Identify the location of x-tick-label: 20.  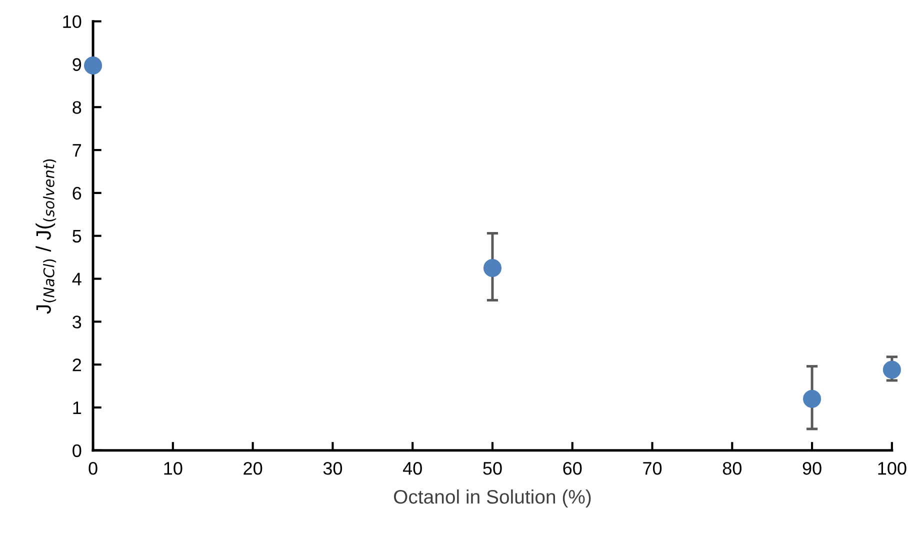
(253, 468).